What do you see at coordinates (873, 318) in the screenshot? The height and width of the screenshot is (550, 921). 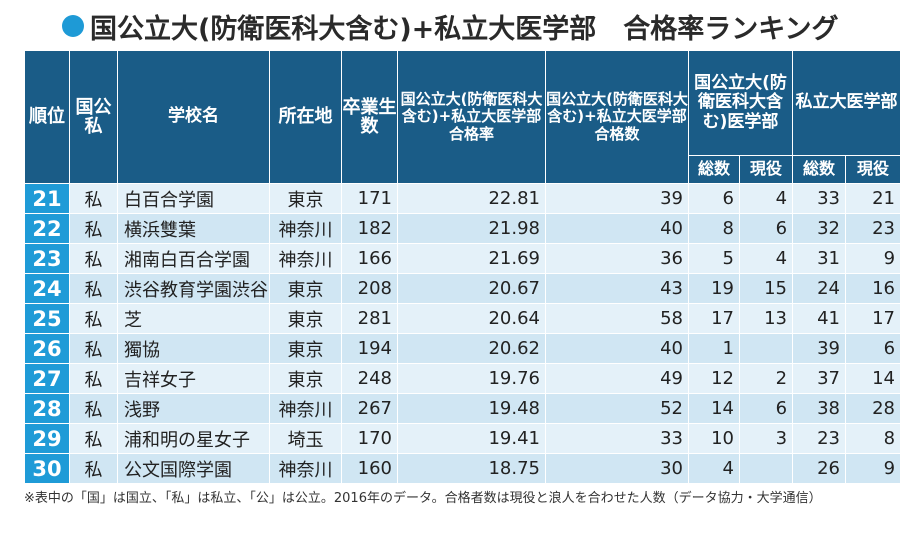 I see `private-current-cell: 17` at bounding box center [873, 318].